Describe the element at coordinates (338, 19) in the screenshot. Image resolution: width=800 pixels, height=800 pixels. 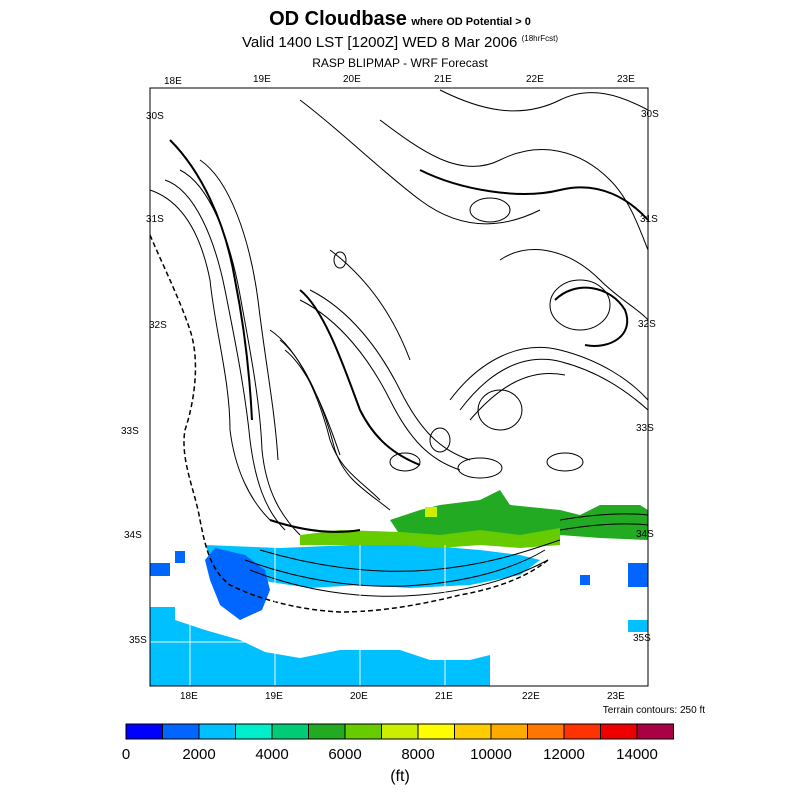
I see `title-main: OD Cloudbase` at that location.